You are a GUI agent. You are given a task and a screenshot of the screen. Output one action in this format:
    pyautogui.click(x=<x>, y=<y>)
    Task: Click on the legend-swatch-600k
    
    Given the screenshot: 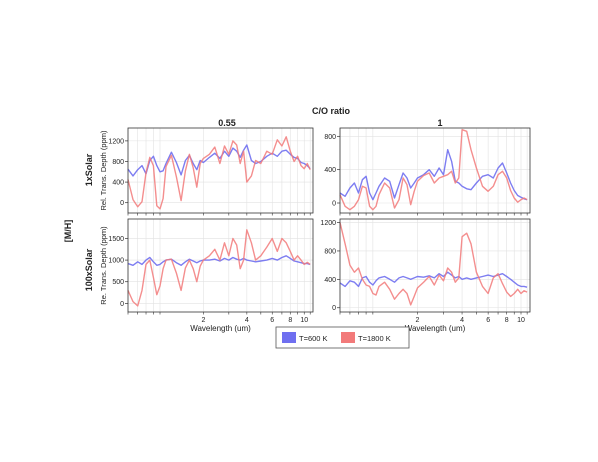 What is the action you would take?
    pyautogui.click(x=289, y=337)
    